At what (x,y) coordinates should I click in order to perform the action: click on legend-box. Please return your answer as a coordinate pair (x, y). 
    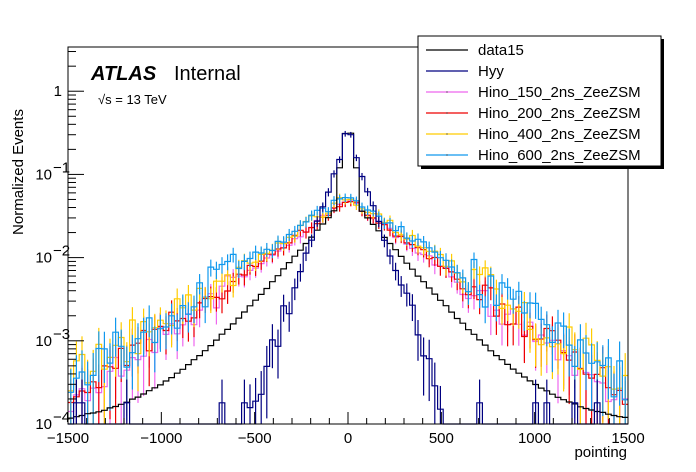
    Looking at the image, I should click on (539, 101).